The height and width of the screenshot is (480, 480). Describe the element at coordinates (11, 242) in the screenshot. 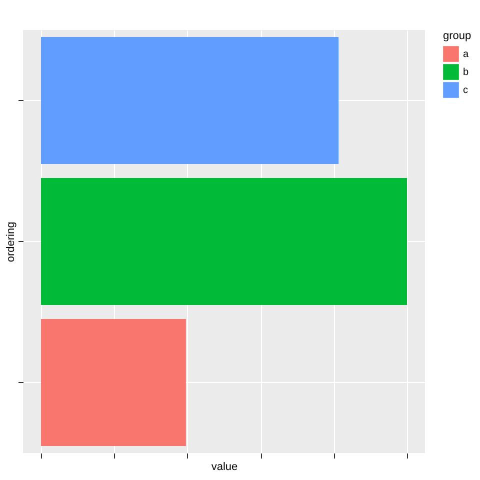

I see `y-axis-title: ordering` at that location.